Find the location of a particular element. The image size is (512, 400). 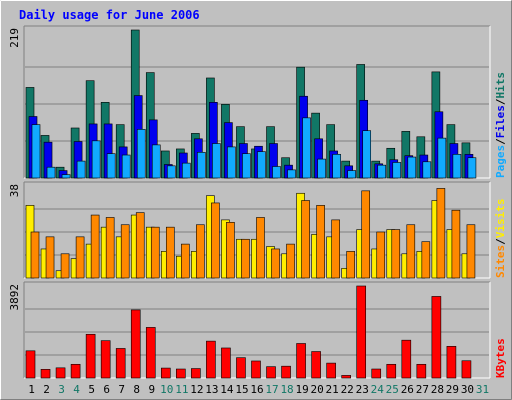

x-tick-label-day-23: 23 is located at coordinates (362, 389).